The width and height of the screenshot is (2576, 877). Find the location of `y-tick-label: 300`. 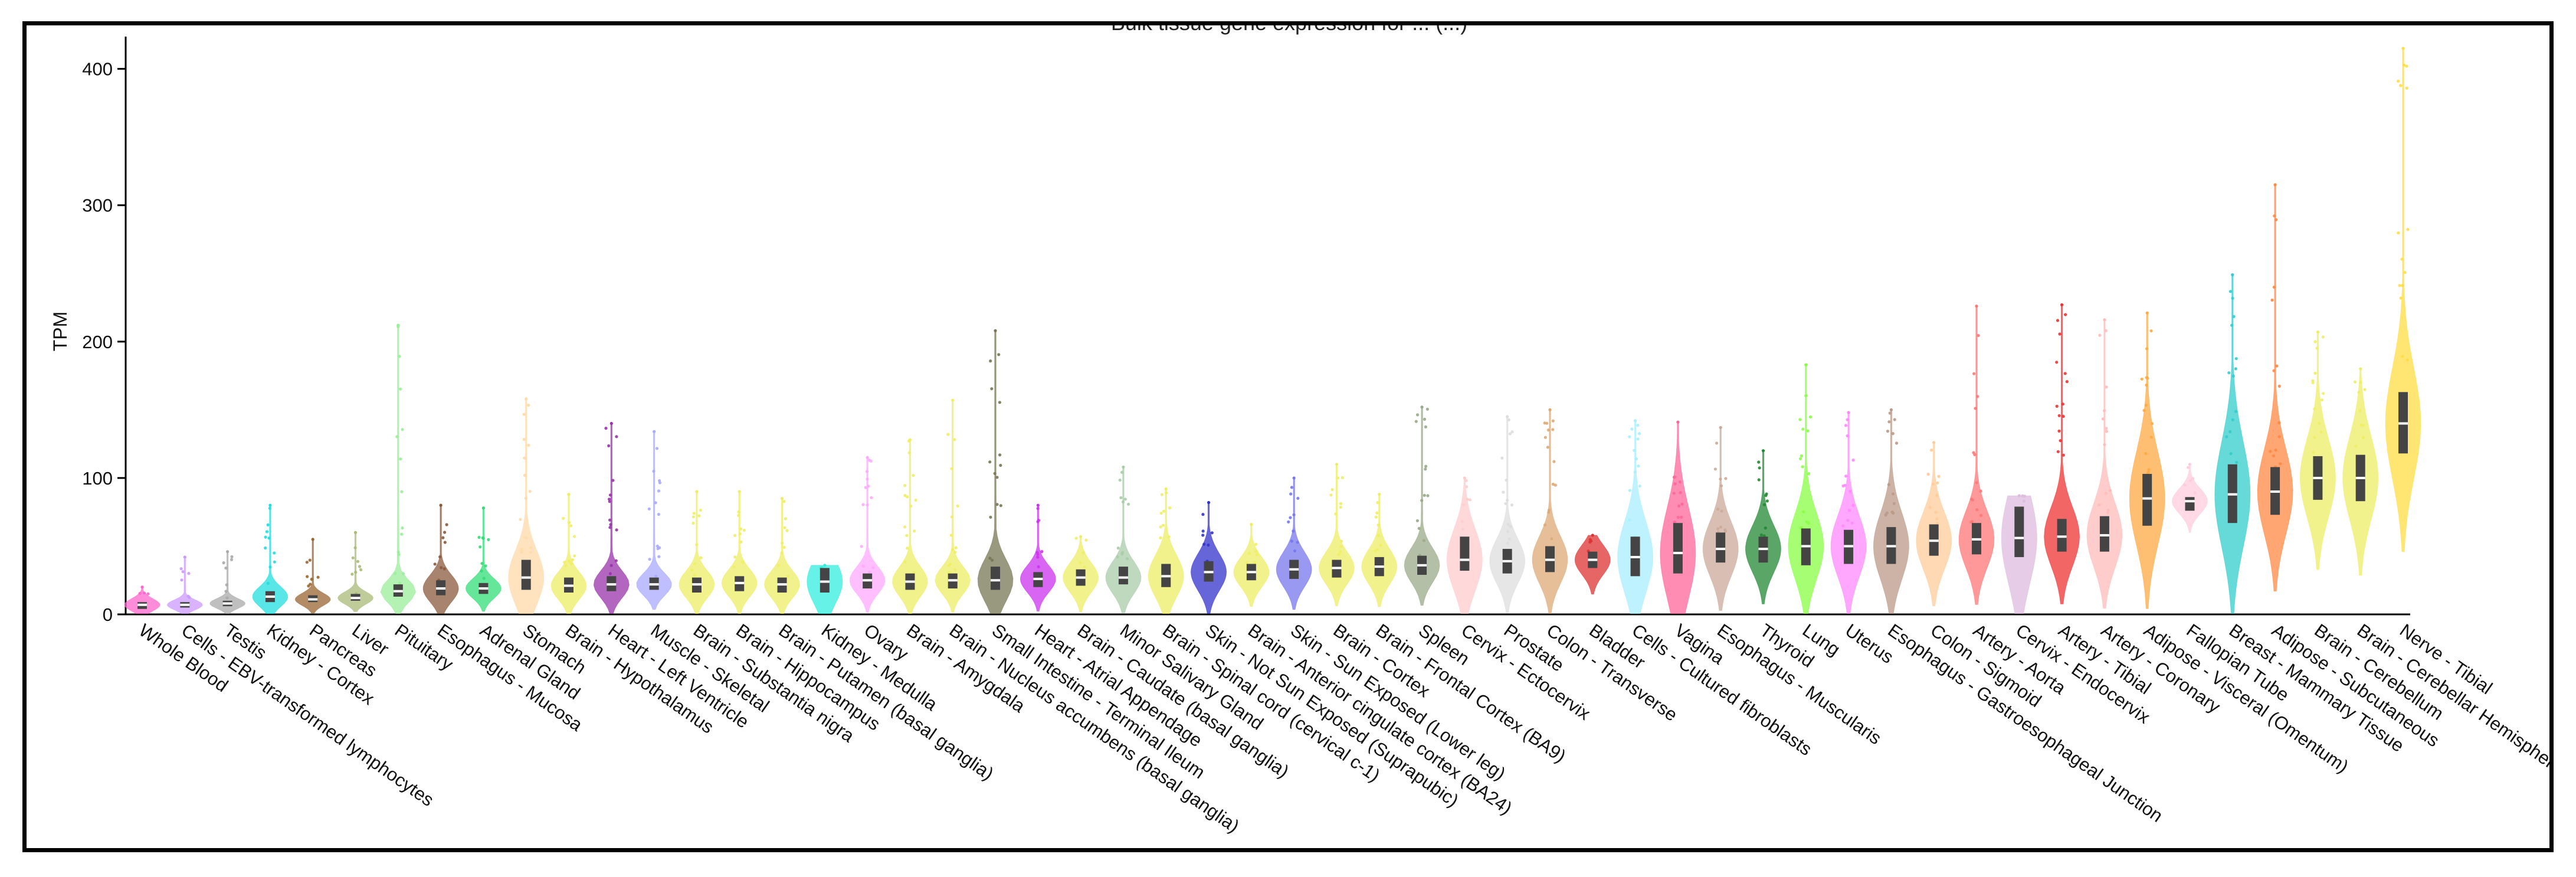

y-tick-label: 300 is located at coordinates (97, 205).